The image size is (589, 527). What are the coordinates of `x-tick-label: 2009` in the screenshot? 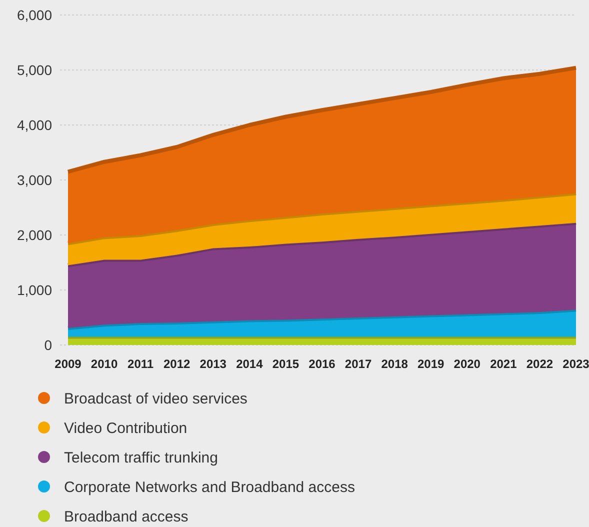 It's located at (68, 364).